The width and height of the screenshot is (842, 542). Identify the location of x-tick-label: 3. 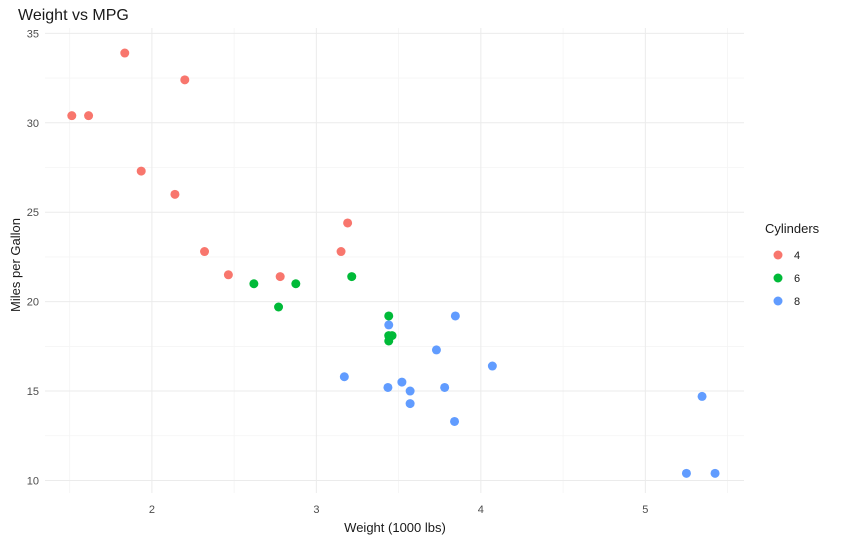
(316, 510).